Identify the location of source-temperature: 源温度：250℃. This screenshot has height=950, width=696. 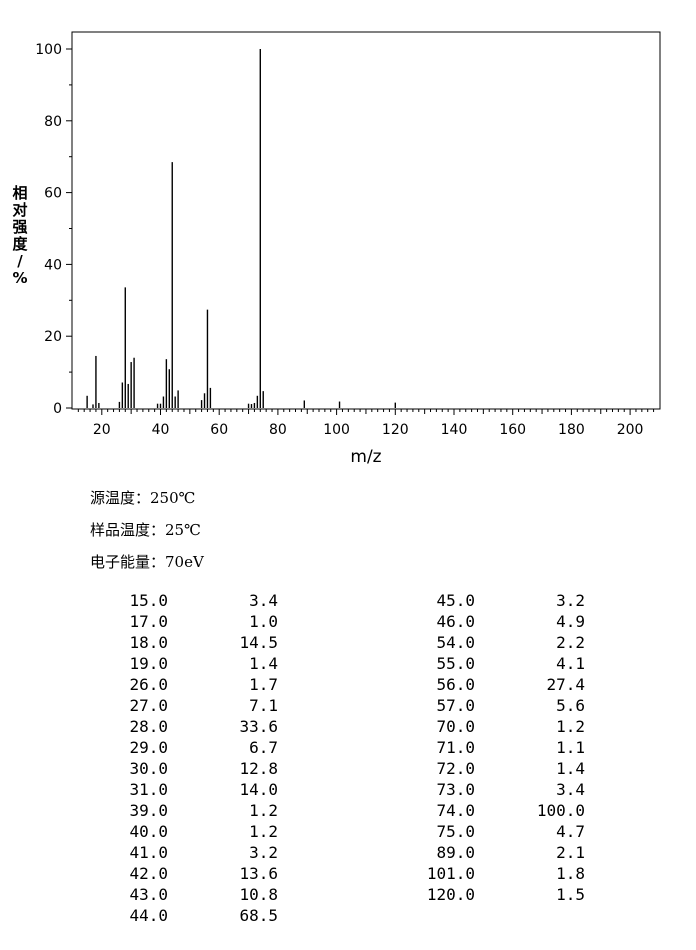
(143, 498).